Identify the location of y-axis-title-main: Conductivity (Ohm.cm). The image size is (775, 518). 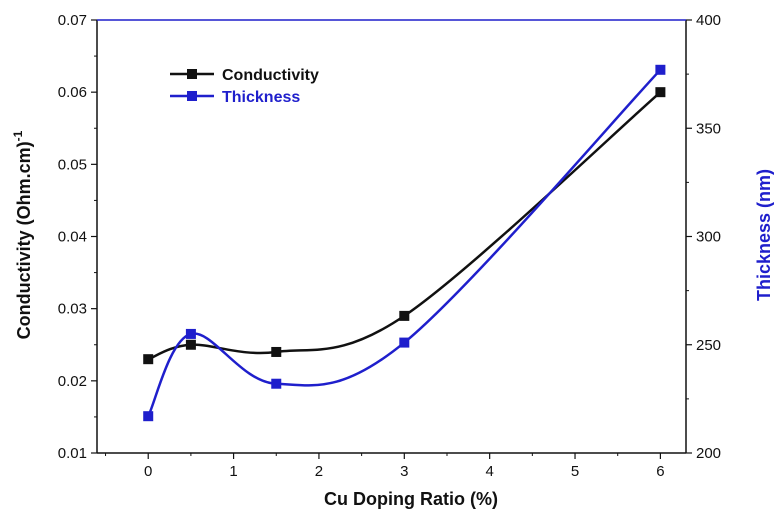
(24, 240).